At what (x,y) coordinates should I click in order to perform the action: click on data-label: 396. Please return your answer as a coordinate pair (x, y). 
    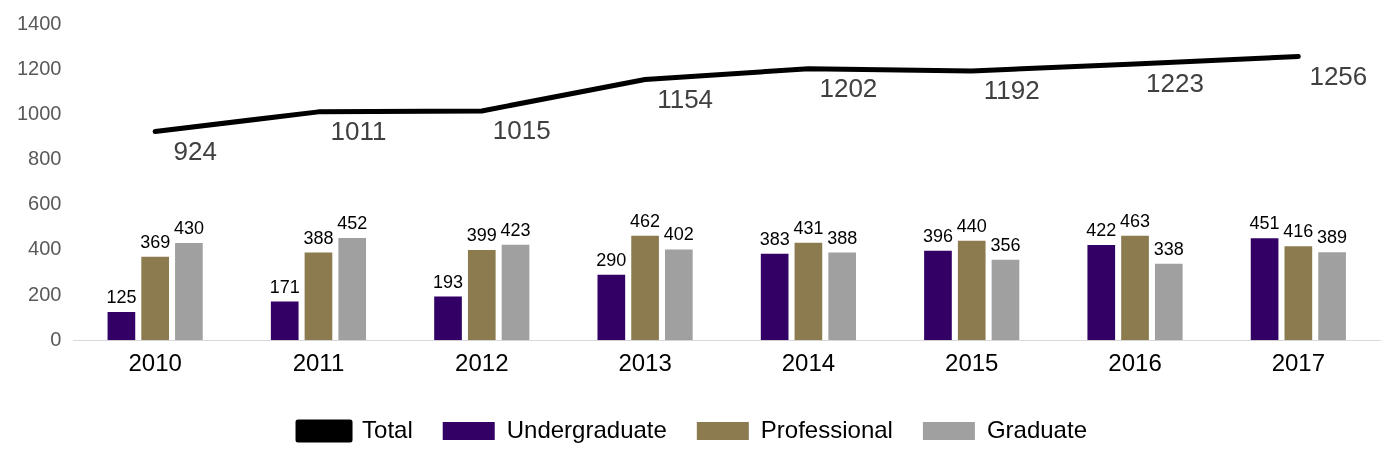
    Looking at the image, I should click on (937, 235).